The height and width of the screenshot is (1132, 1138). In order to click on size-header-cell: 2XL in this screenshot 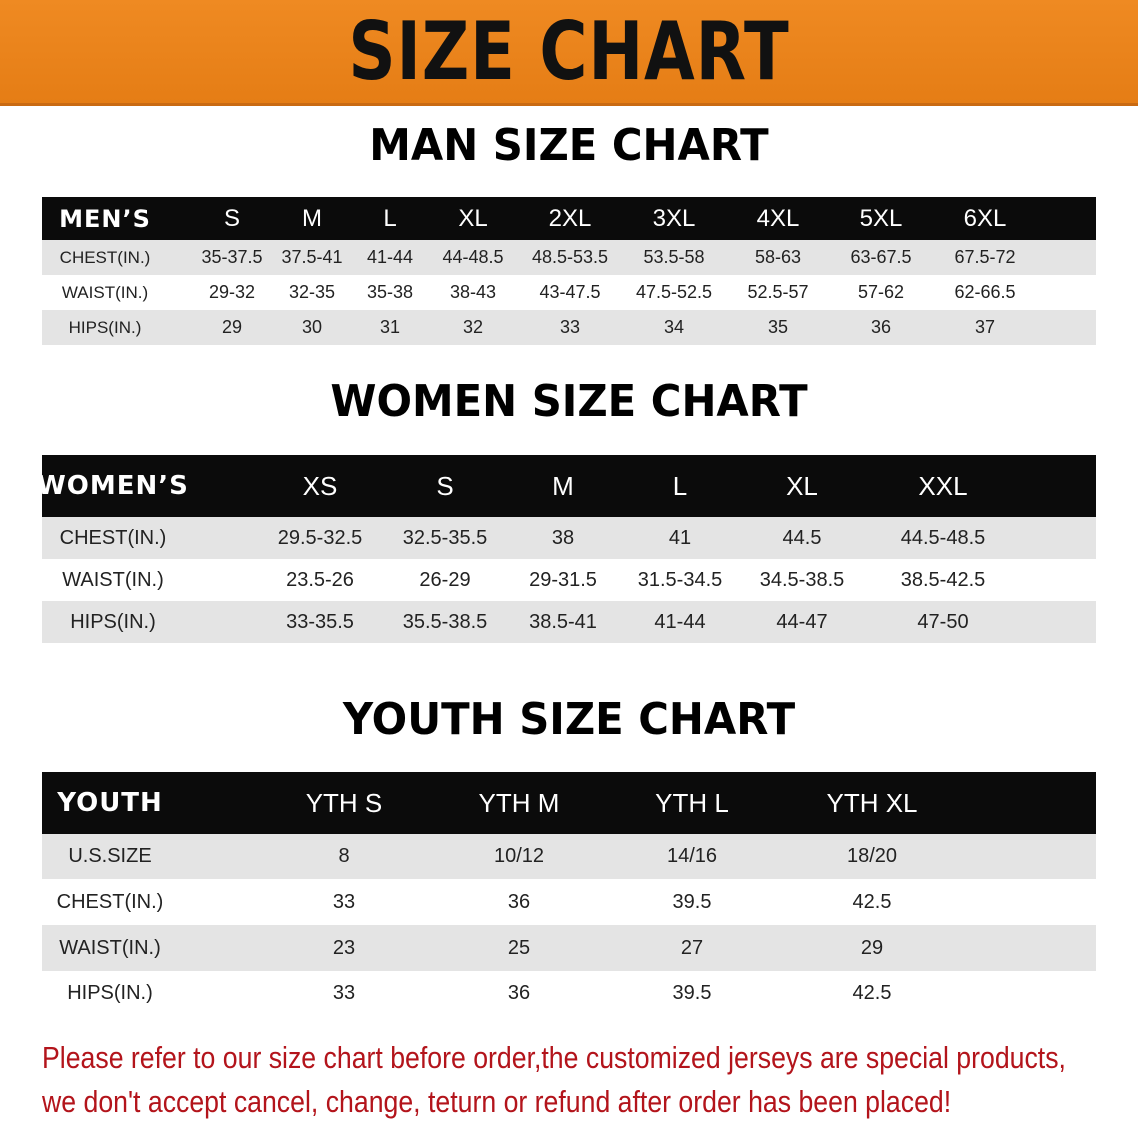, I will do `click(570, 218)`.